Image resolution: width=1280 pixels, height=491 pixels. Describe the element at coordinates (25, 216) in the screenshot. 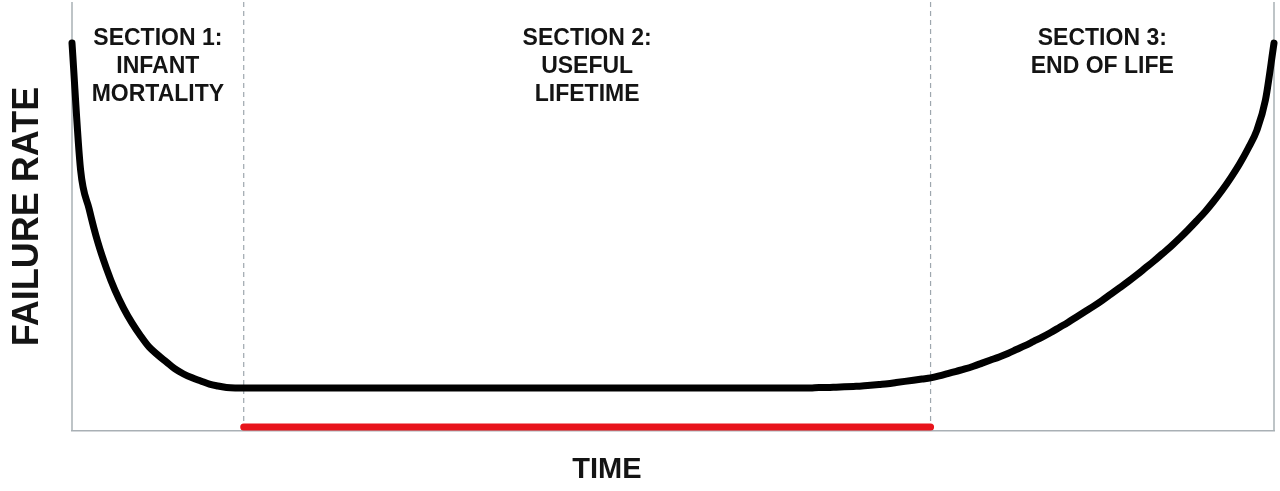

I see `y-axis-title: FAILURE RATE` at that location.